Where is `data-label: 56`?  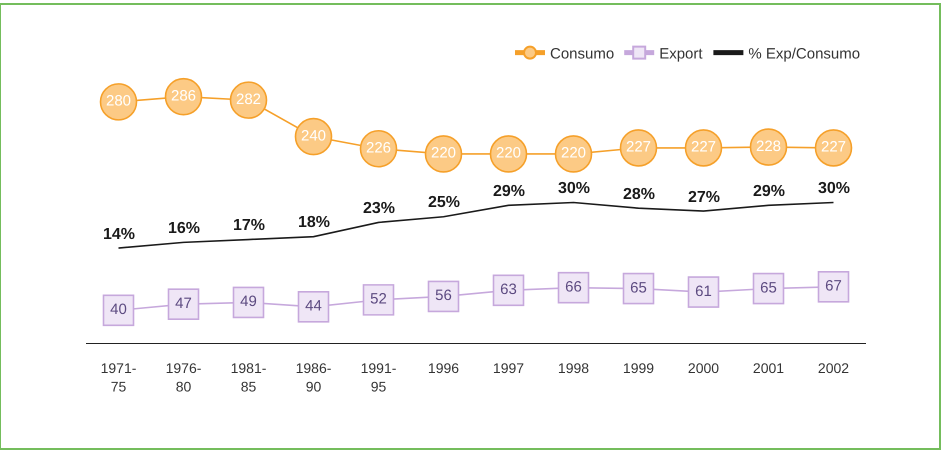
data-label: 56 is located at coordinates (443, 295).